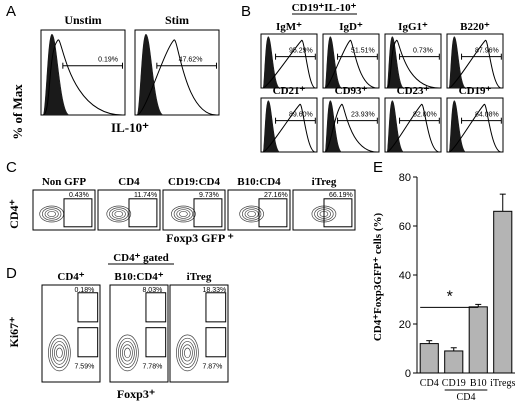 The width and height of the screenshot is (520, 403). Describe the element at coordinates (423, 51) in the screenshot. I see `panel-b-plot-2-percent: 0.73%` at that location.